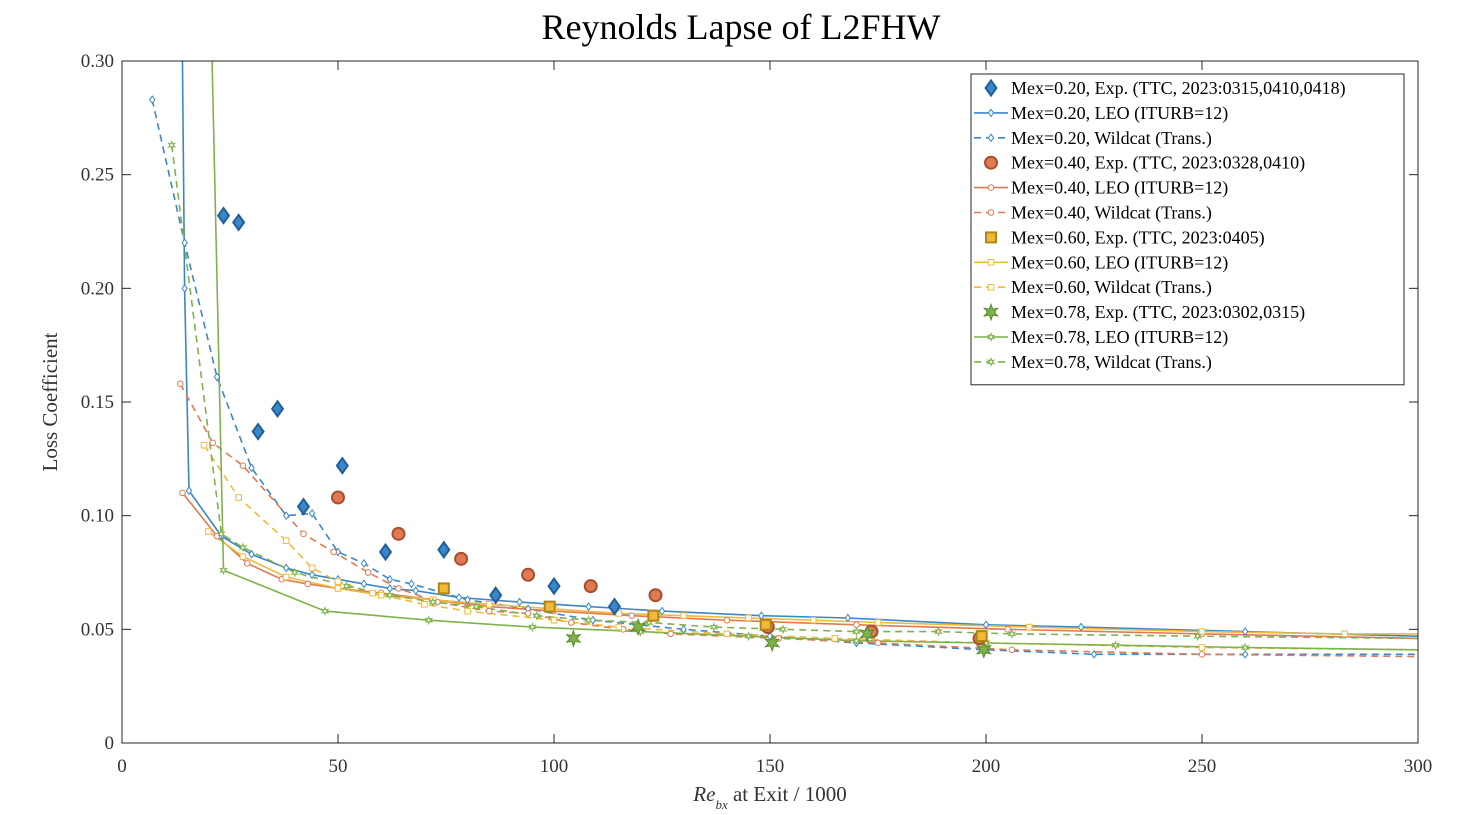 Image resolution: width=1484 pixels, height=815 pixels. I want to click on x-axis-label-rest: at Exit / 1000, so click(787, 794).